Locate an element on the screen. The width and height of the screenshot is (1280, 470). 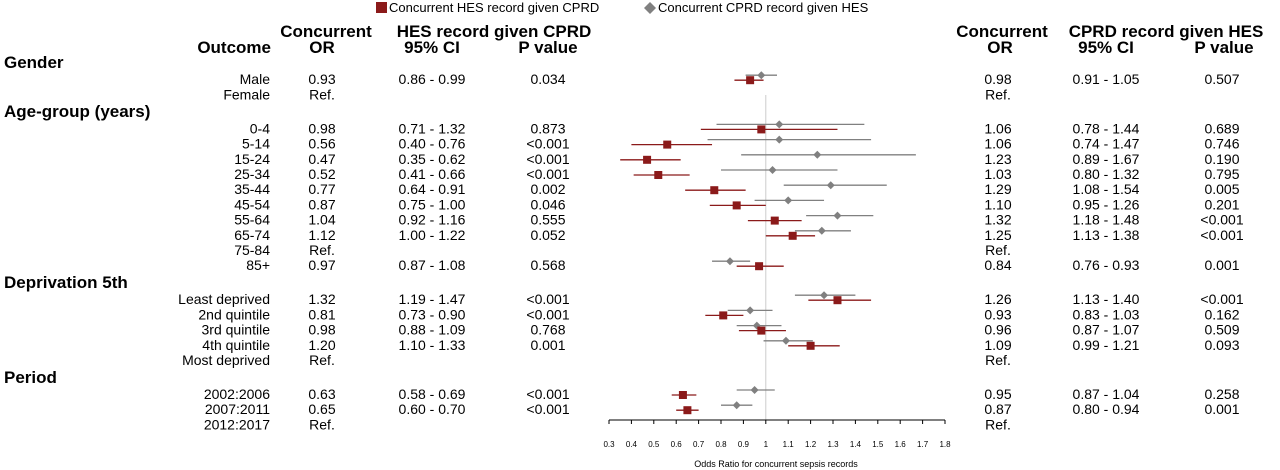
x-tick-label: 0.5 is located at coordinates (654, 444).